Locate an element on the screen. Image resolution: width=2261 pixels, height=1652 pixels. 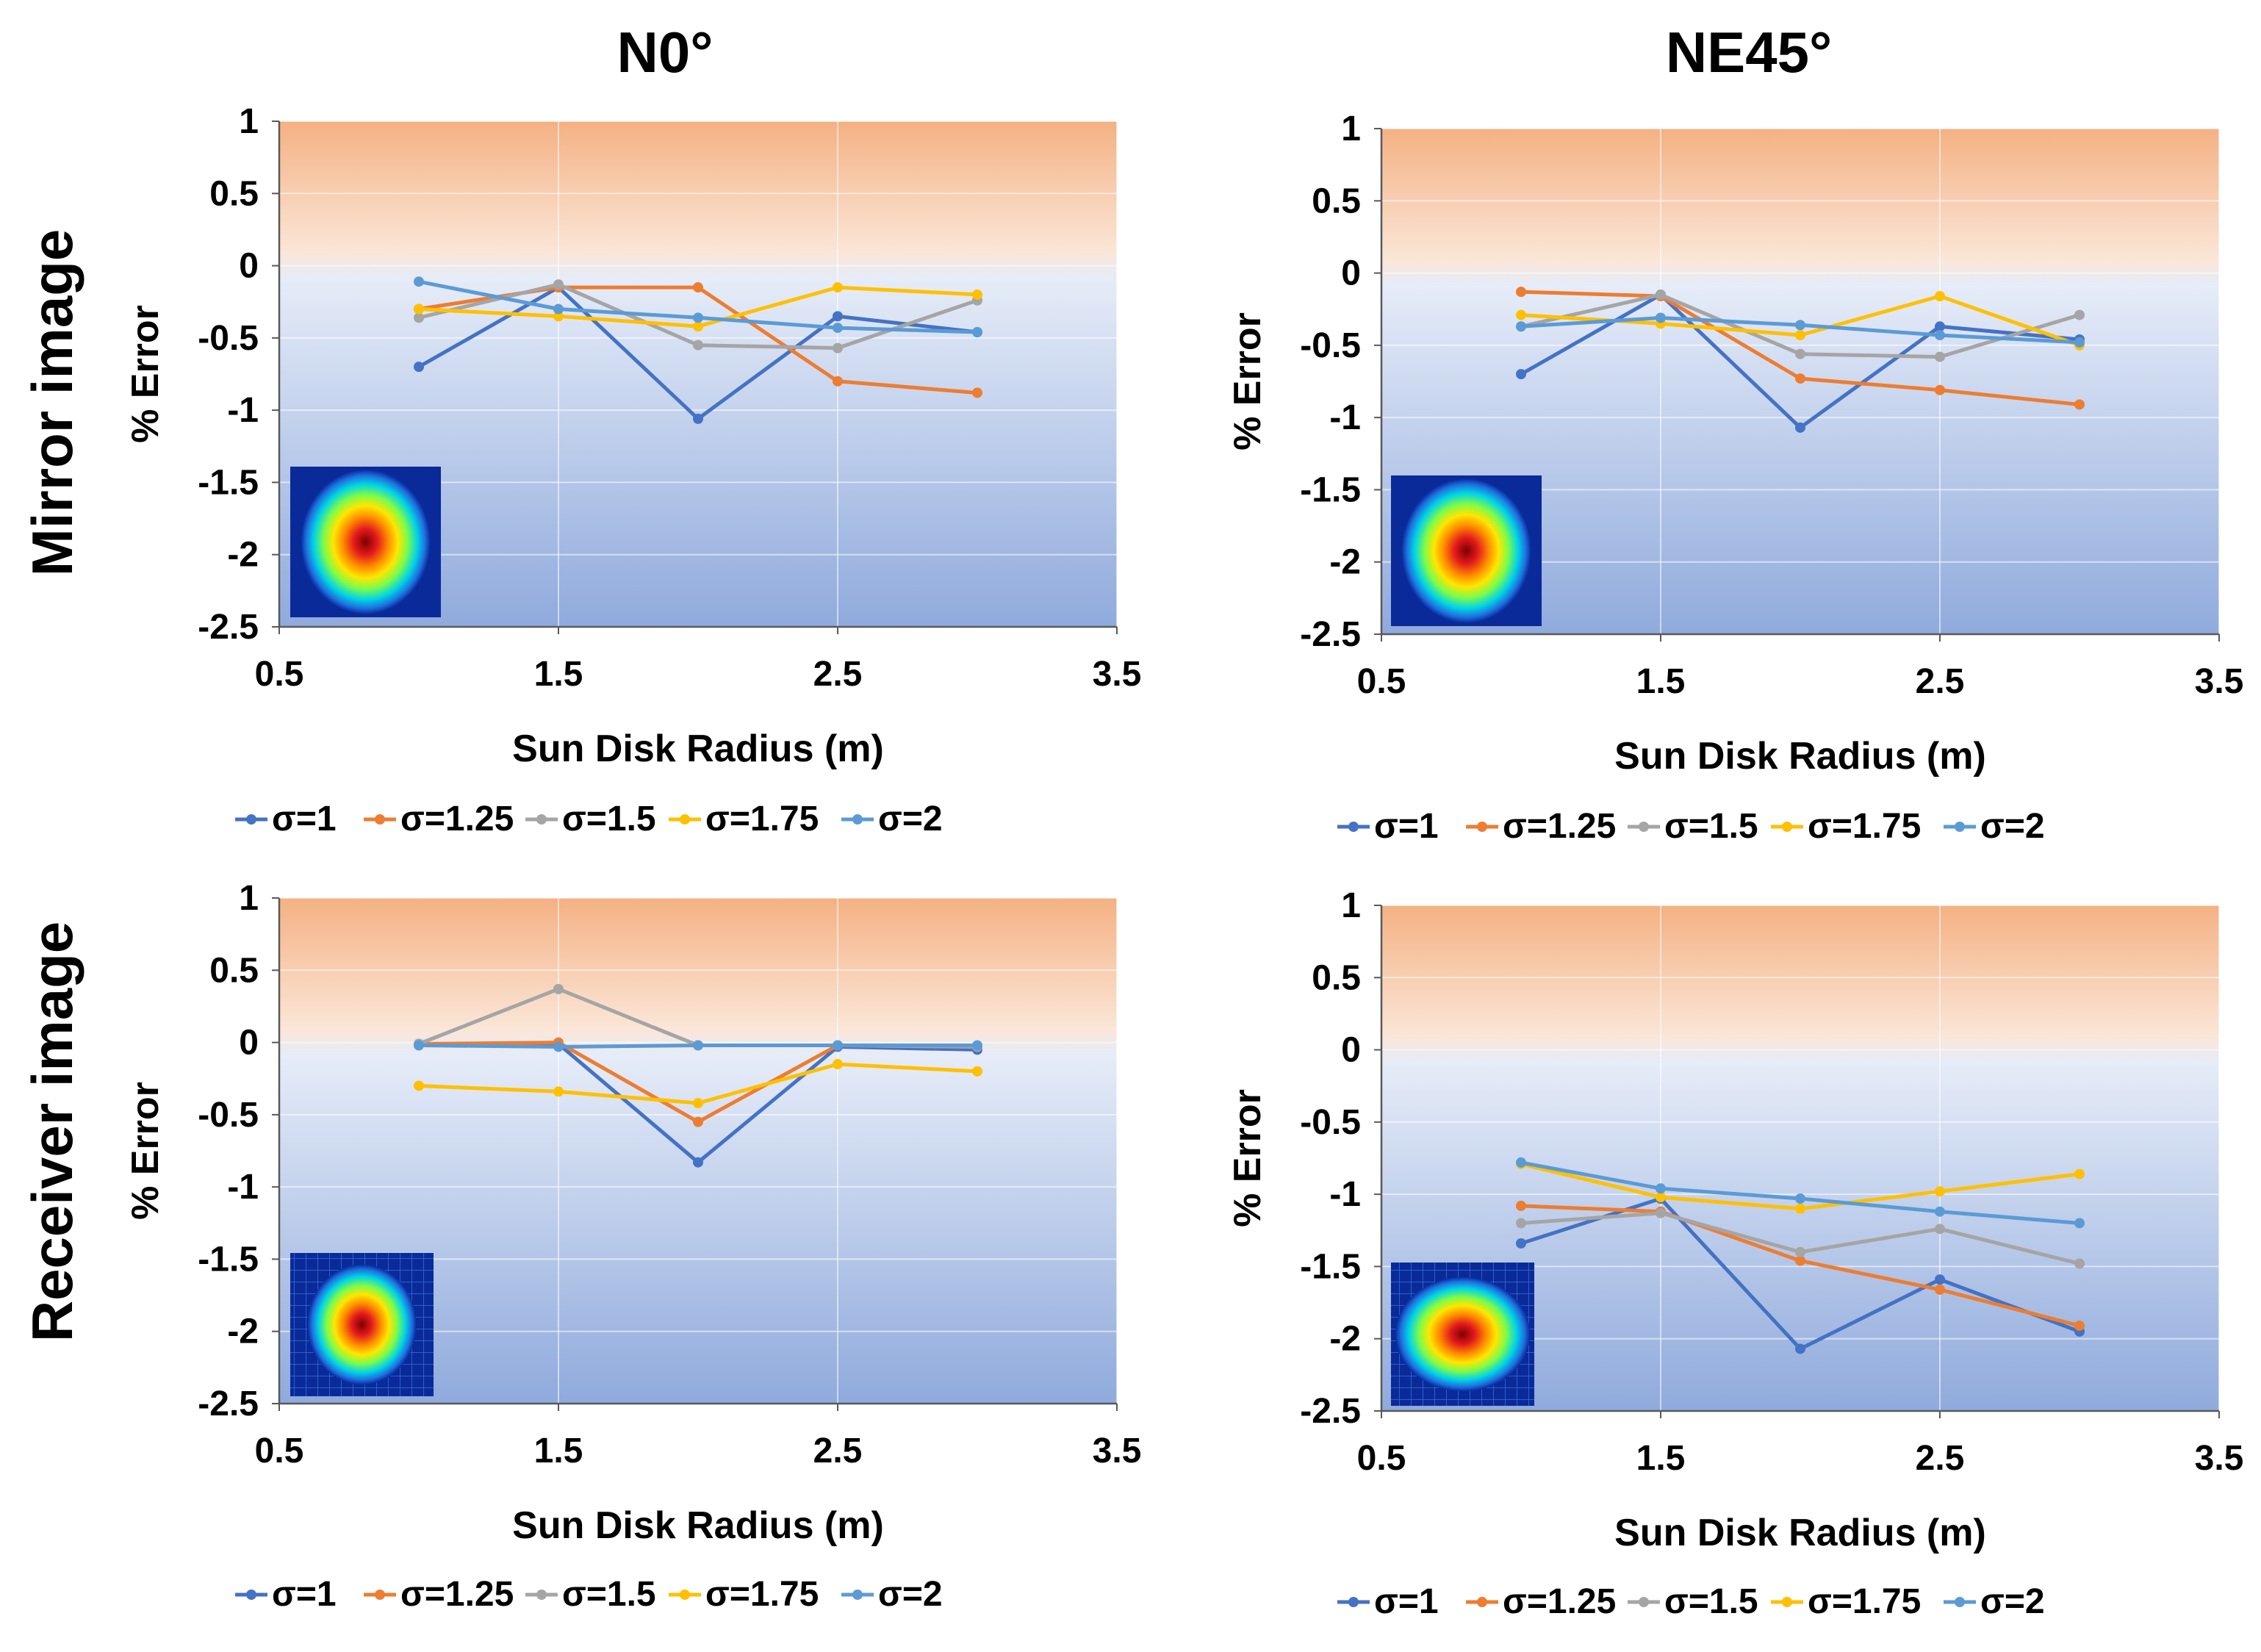
row-title-receiver-image: Receiver image is located at coordinates (52, 1132).